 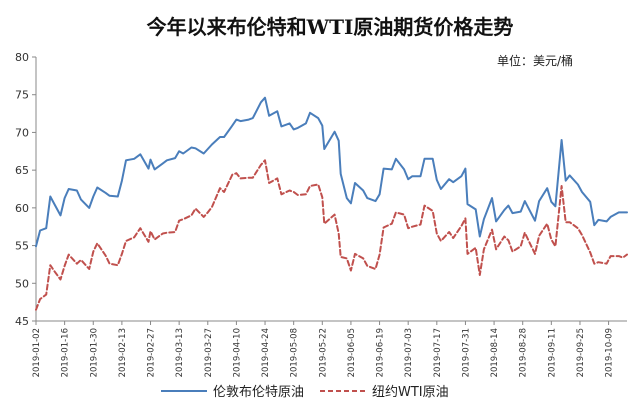 What do you see at coordinates (22, 95) in the screenshot?
I see `y-tick-label: 75` at bounding box center [22, 95].